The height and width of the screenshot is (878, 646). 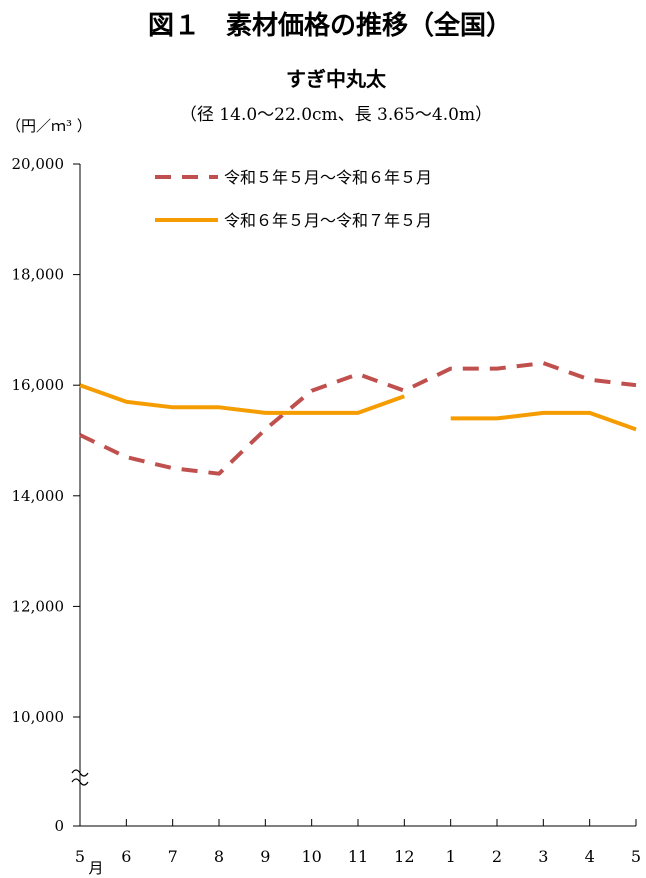 I want to click on y-tick-label: 18,000, so click(x=38, y=275).